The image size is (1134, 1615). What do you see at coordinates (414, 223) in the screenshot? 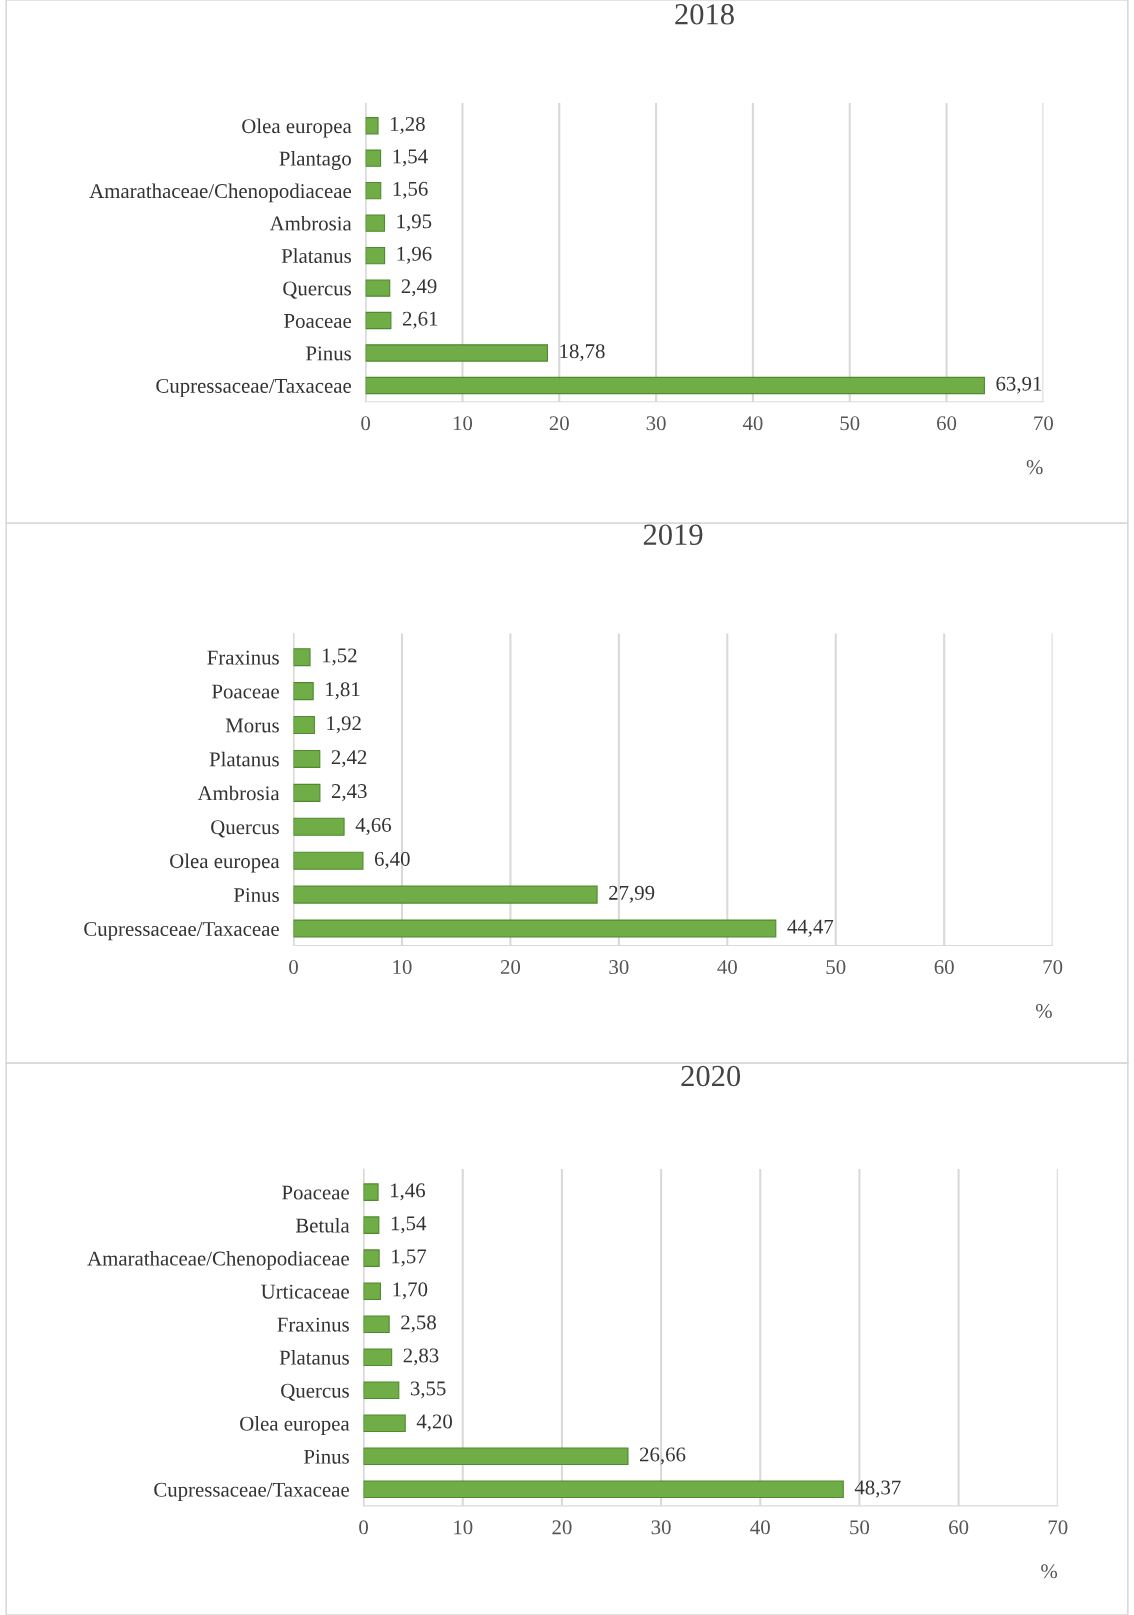
I see `data-label: 1,95` at bounding box center [414, 223].